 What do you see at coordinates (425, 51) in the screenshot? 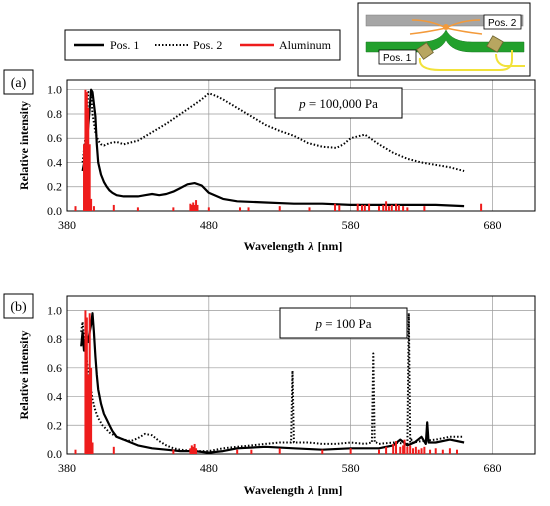
I see `inset-sensor-pos1` at bounding box center [425, 51].